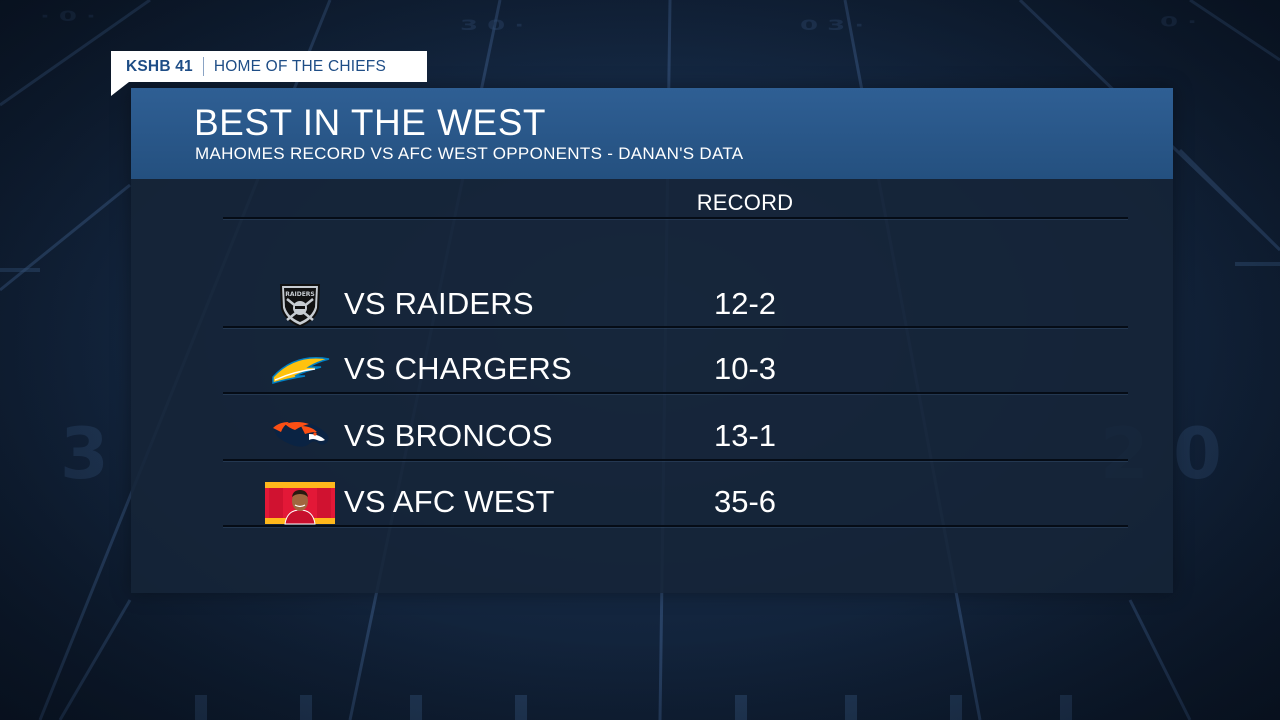  What do you see at coordinates (832, 25) in the screenshot?
I see `svg-text: 0 3 ·` at bounding box center [832, 25].